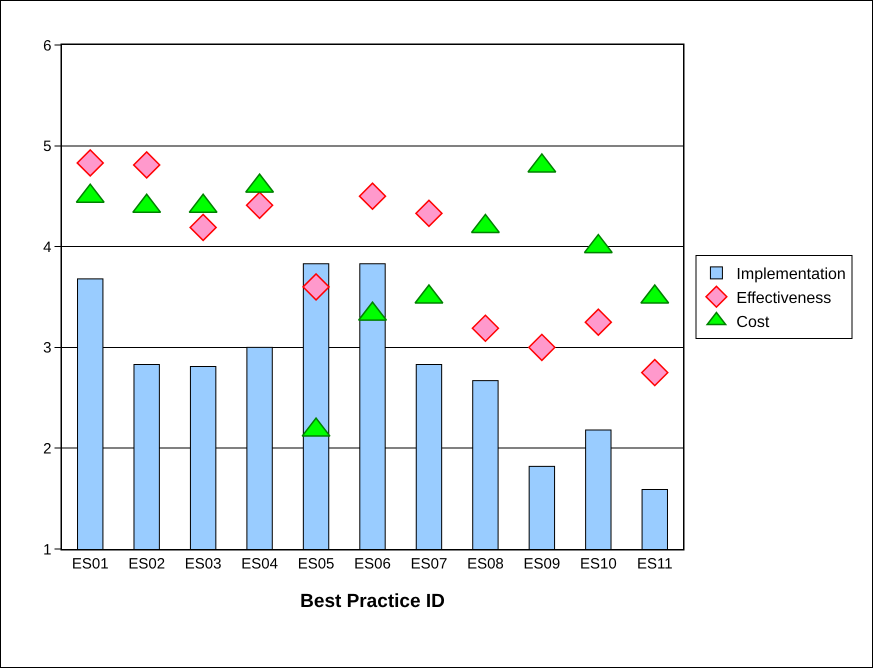  Describe the element at coordinates (47, 549) in the screenshot. I see `y-tick-label: 1` at that location.